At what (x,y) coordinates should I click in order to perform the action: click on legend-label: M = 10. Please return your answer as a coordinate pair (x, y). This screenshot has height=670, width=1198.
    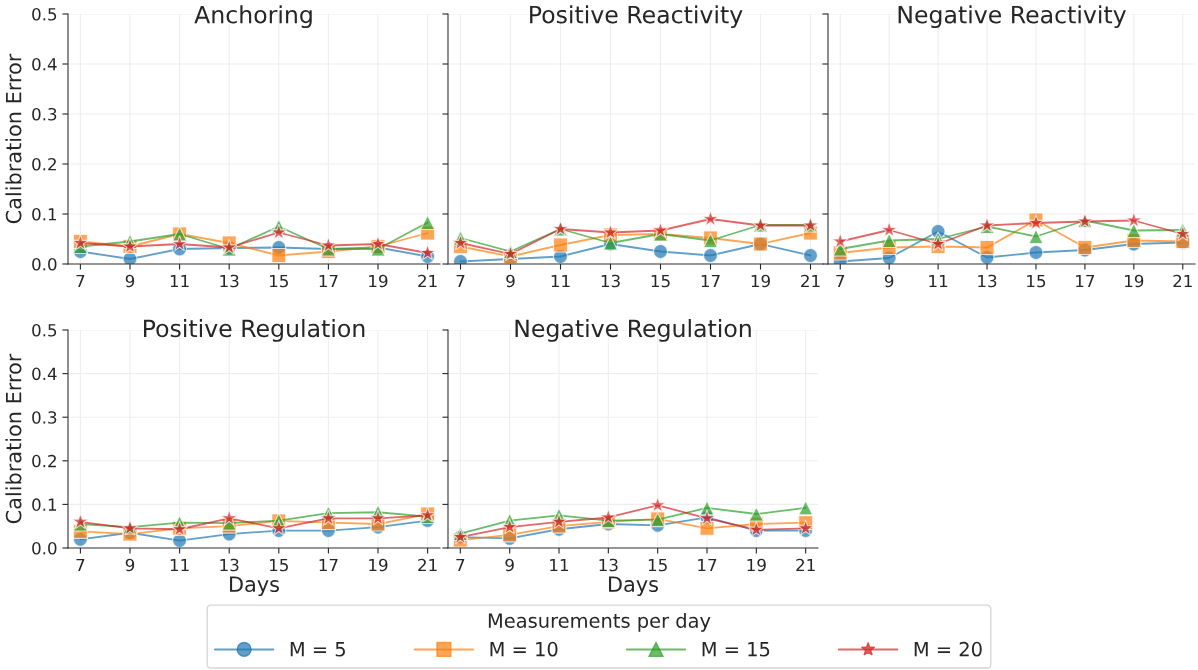
    Looking at the image, I should click on (524, 649).